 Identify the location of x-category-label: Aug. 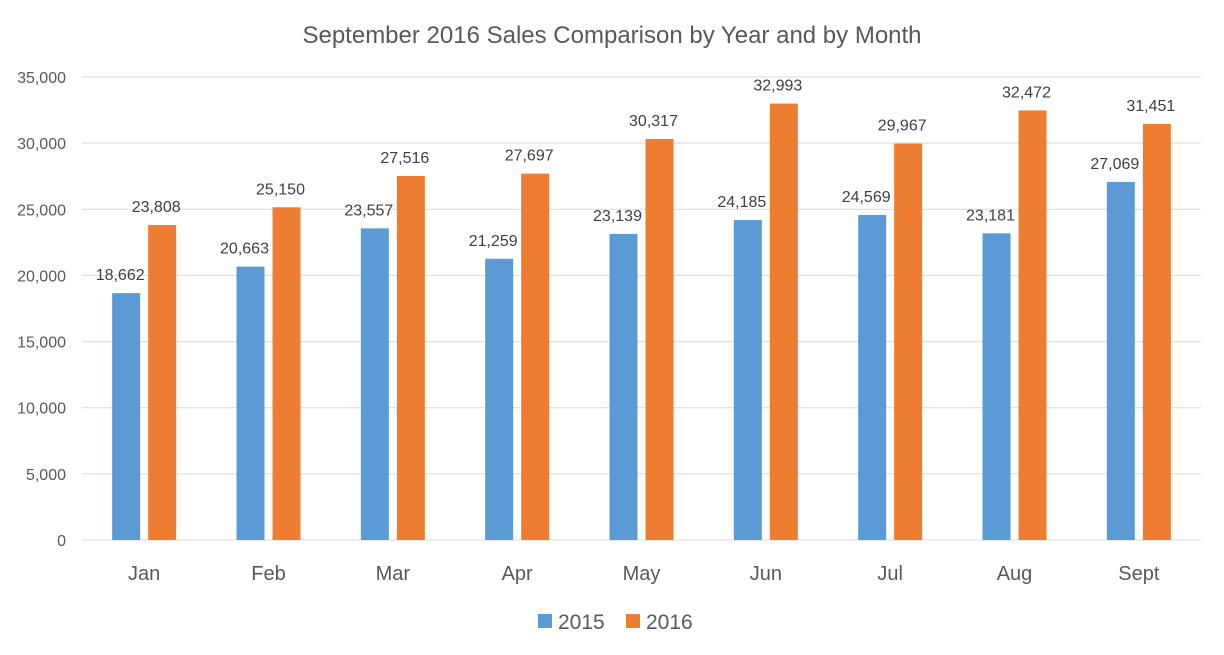
(1015, 574).